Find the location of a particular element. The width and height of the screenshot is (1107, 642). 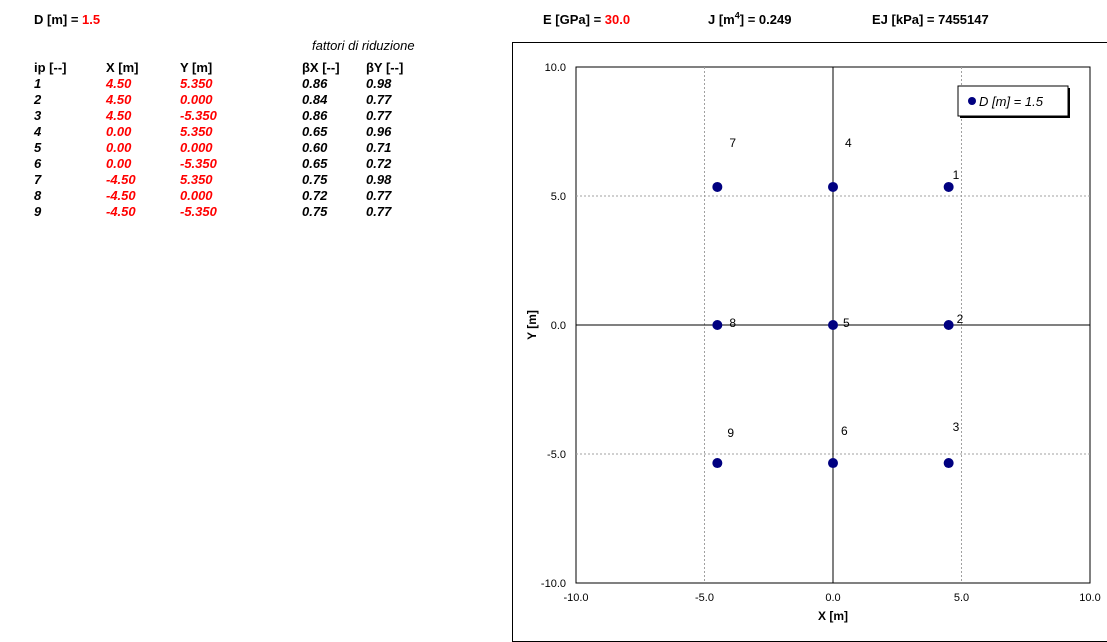

table-row: 9 -4.50 -5.350 0.75 0.77 is located at coordinates (230, 212).